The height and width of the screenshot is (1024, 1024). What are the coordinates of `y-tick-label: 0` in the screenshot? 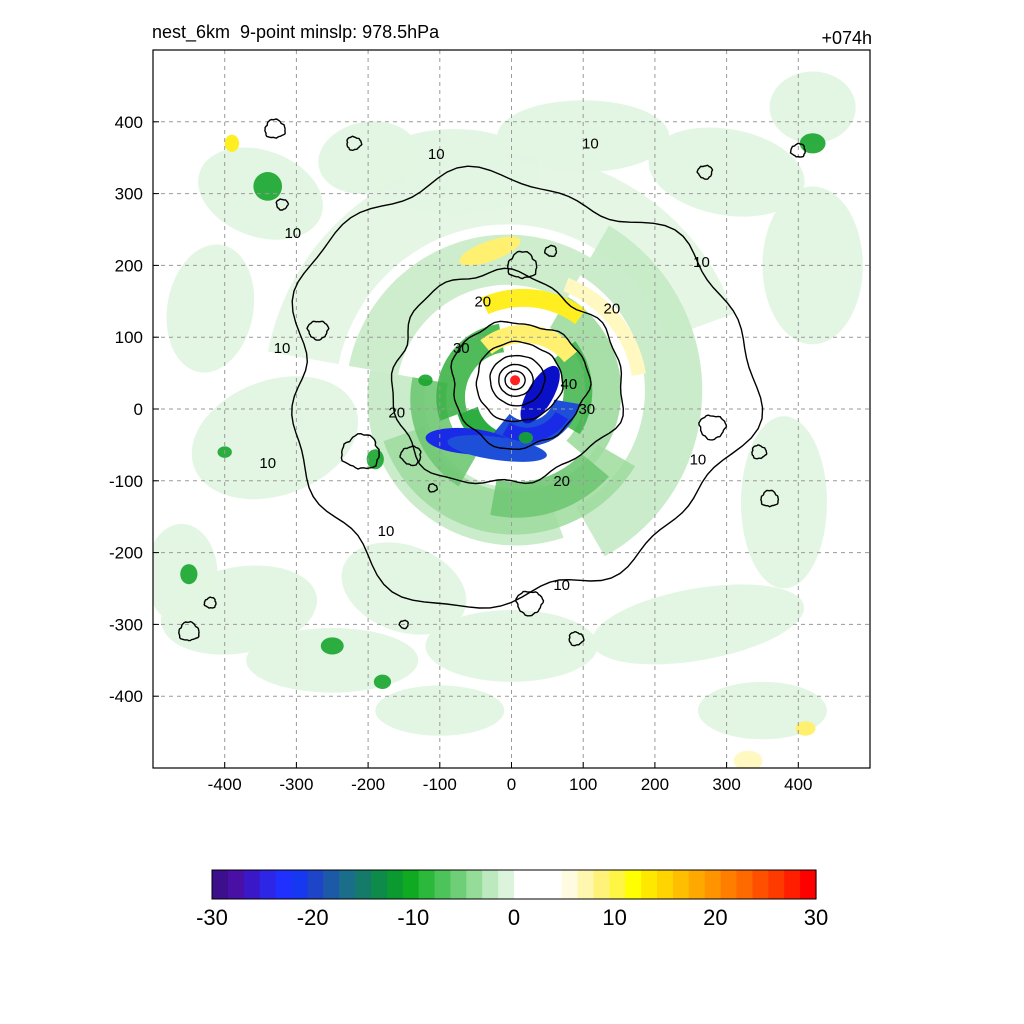 It's located at (138, 409).